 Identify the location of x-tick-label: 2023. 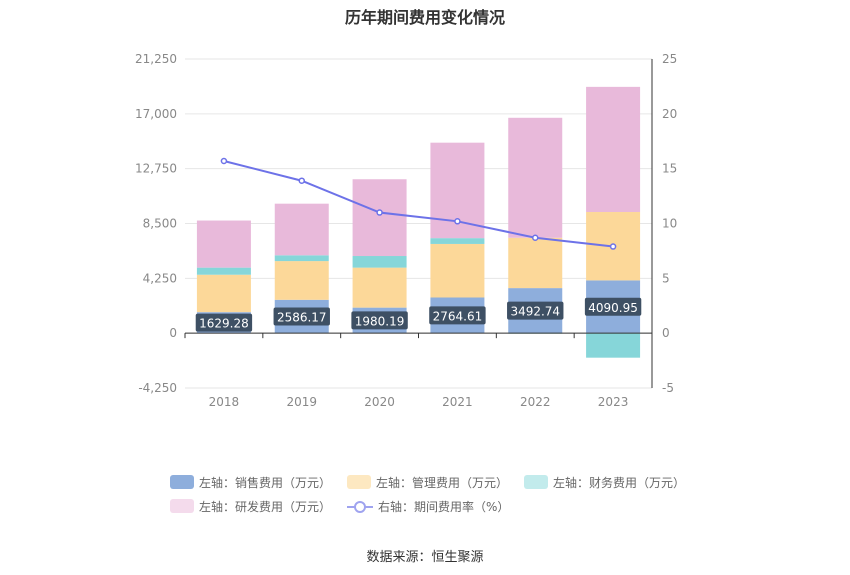
(613, 402).